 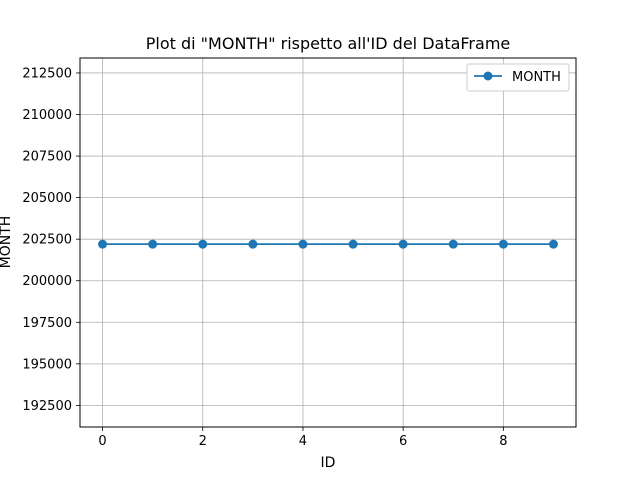 I want to click on y-tick-label: 212500, so click(x=47, y=73).